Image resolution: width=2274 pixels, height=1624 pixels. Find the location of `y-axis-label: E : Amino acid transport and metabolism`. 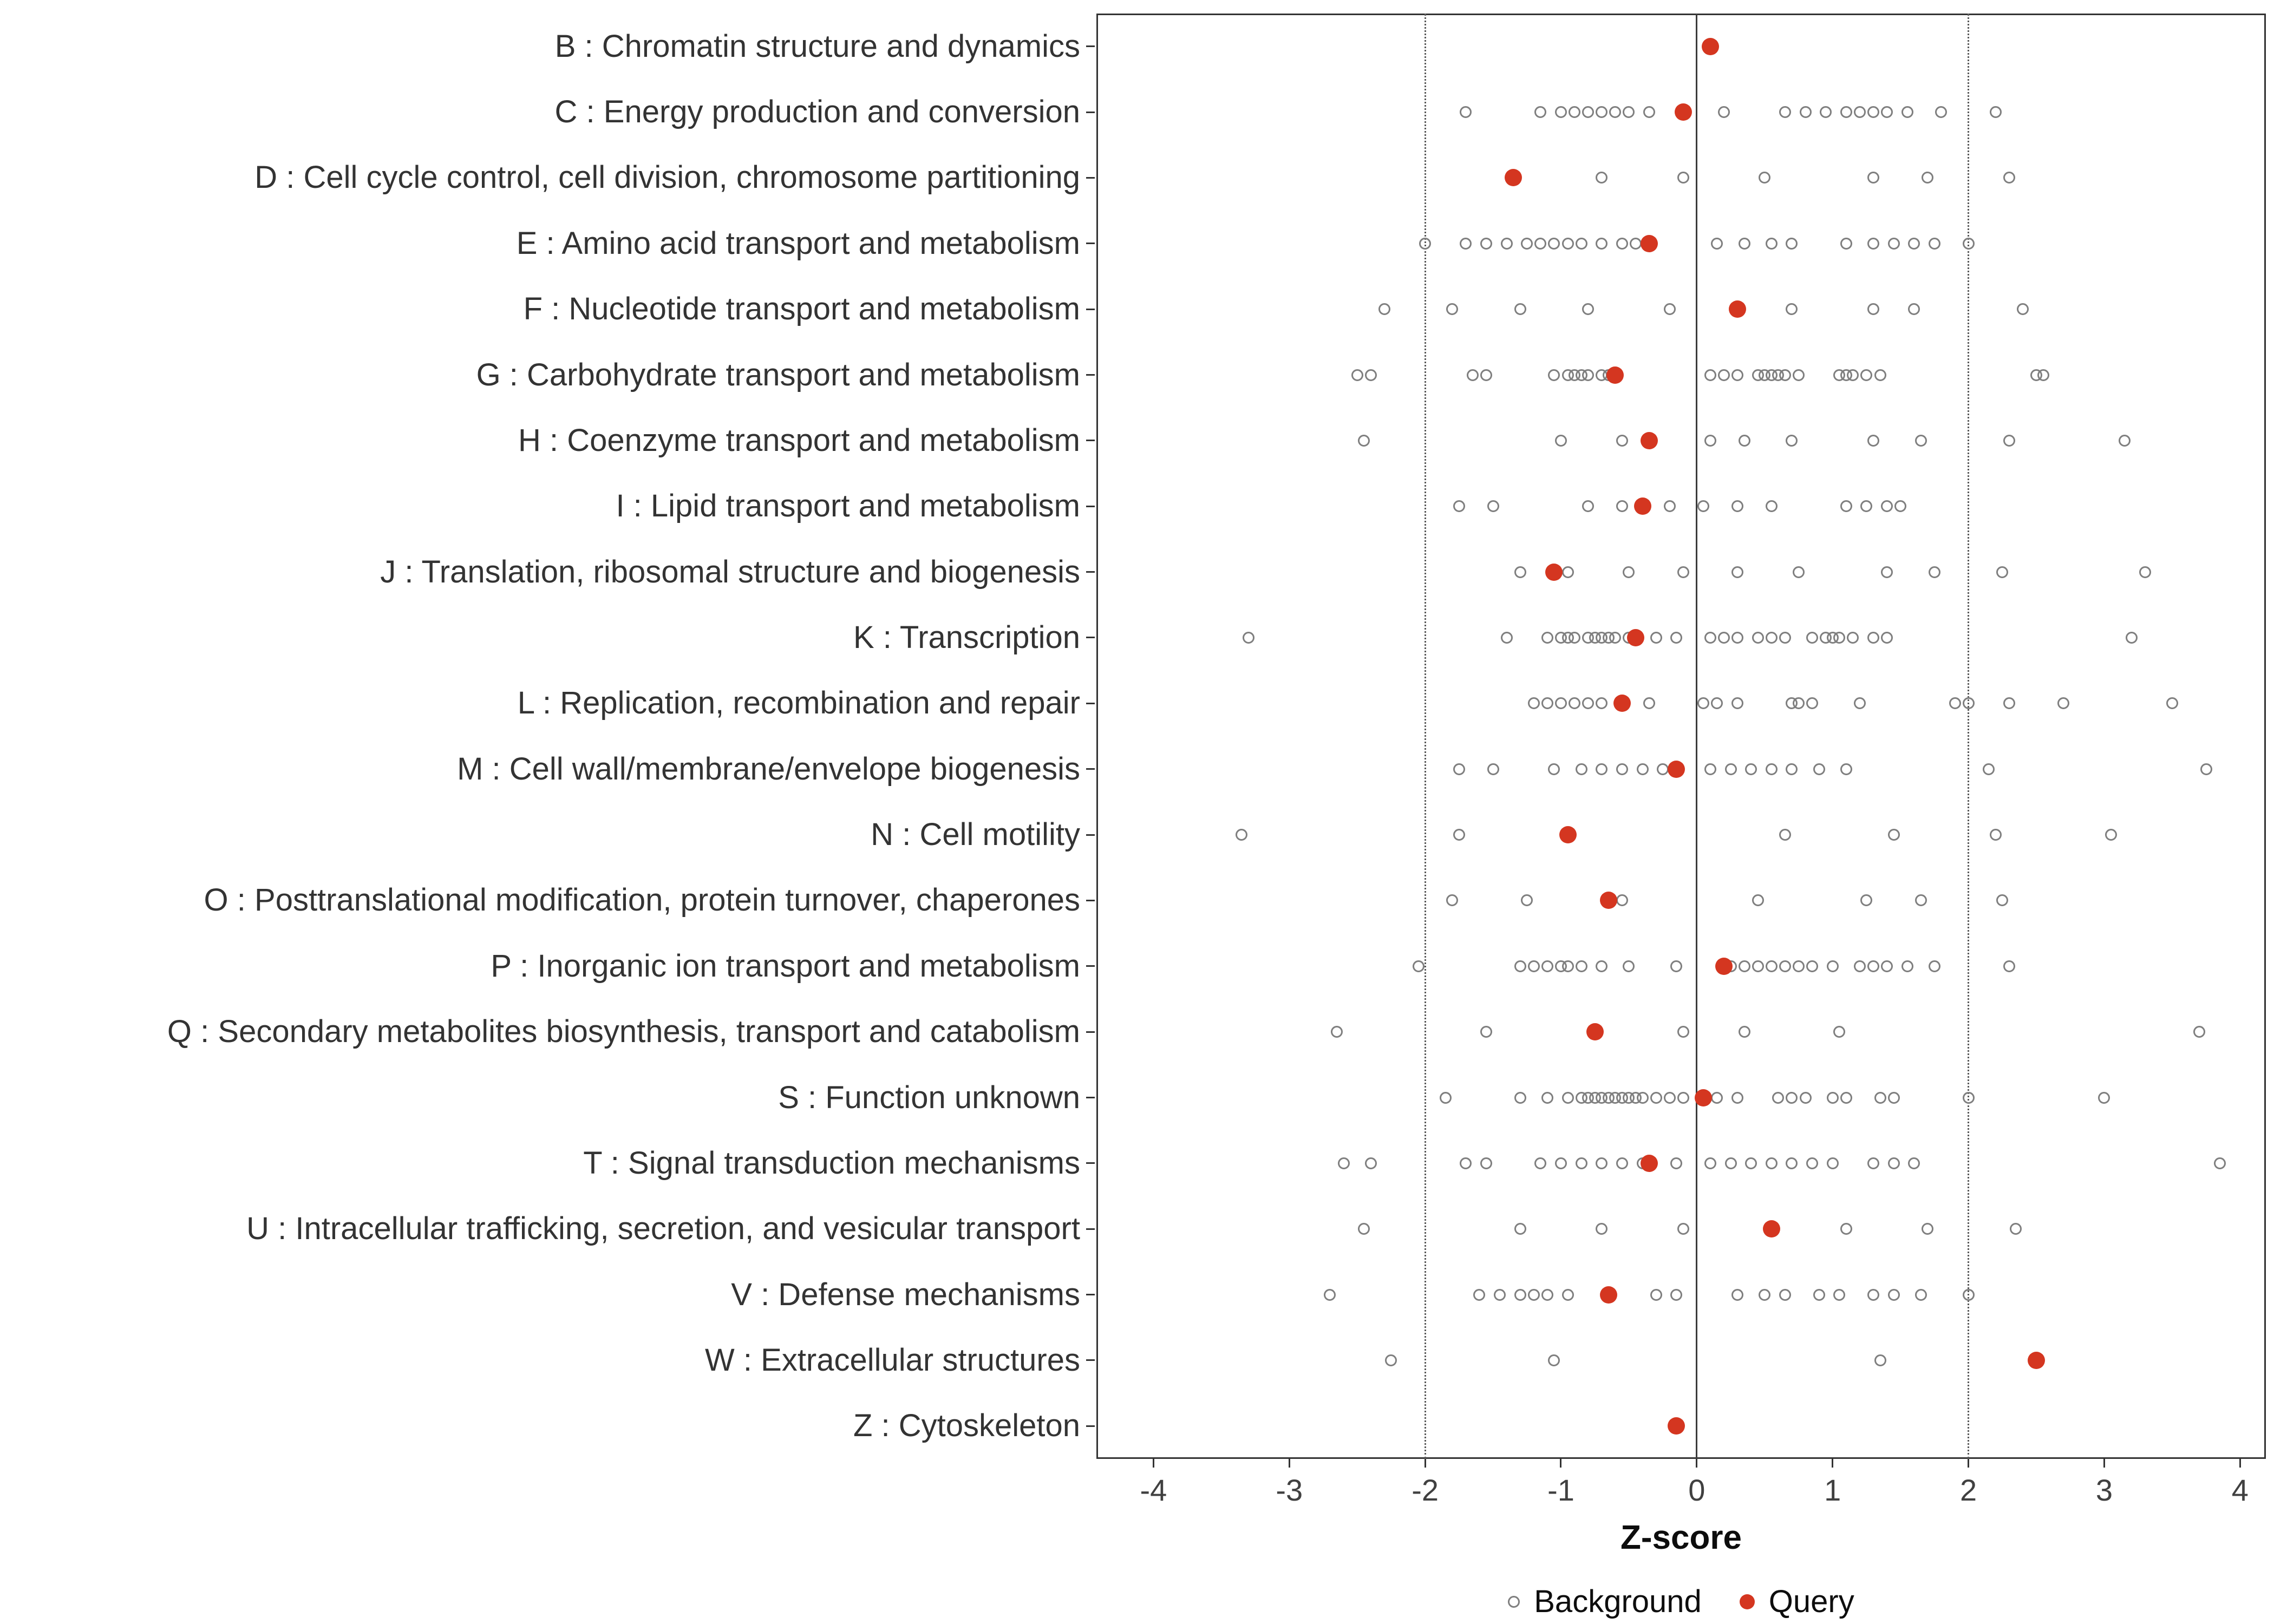

y-axis-label: E : Amino acid transport and metabolism is located at coordinates (798, 243).